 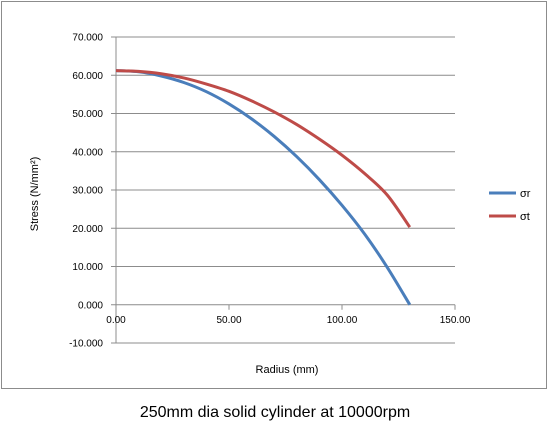 I want to click on y-tick-label: -10.000, so click(x=86, y=344).